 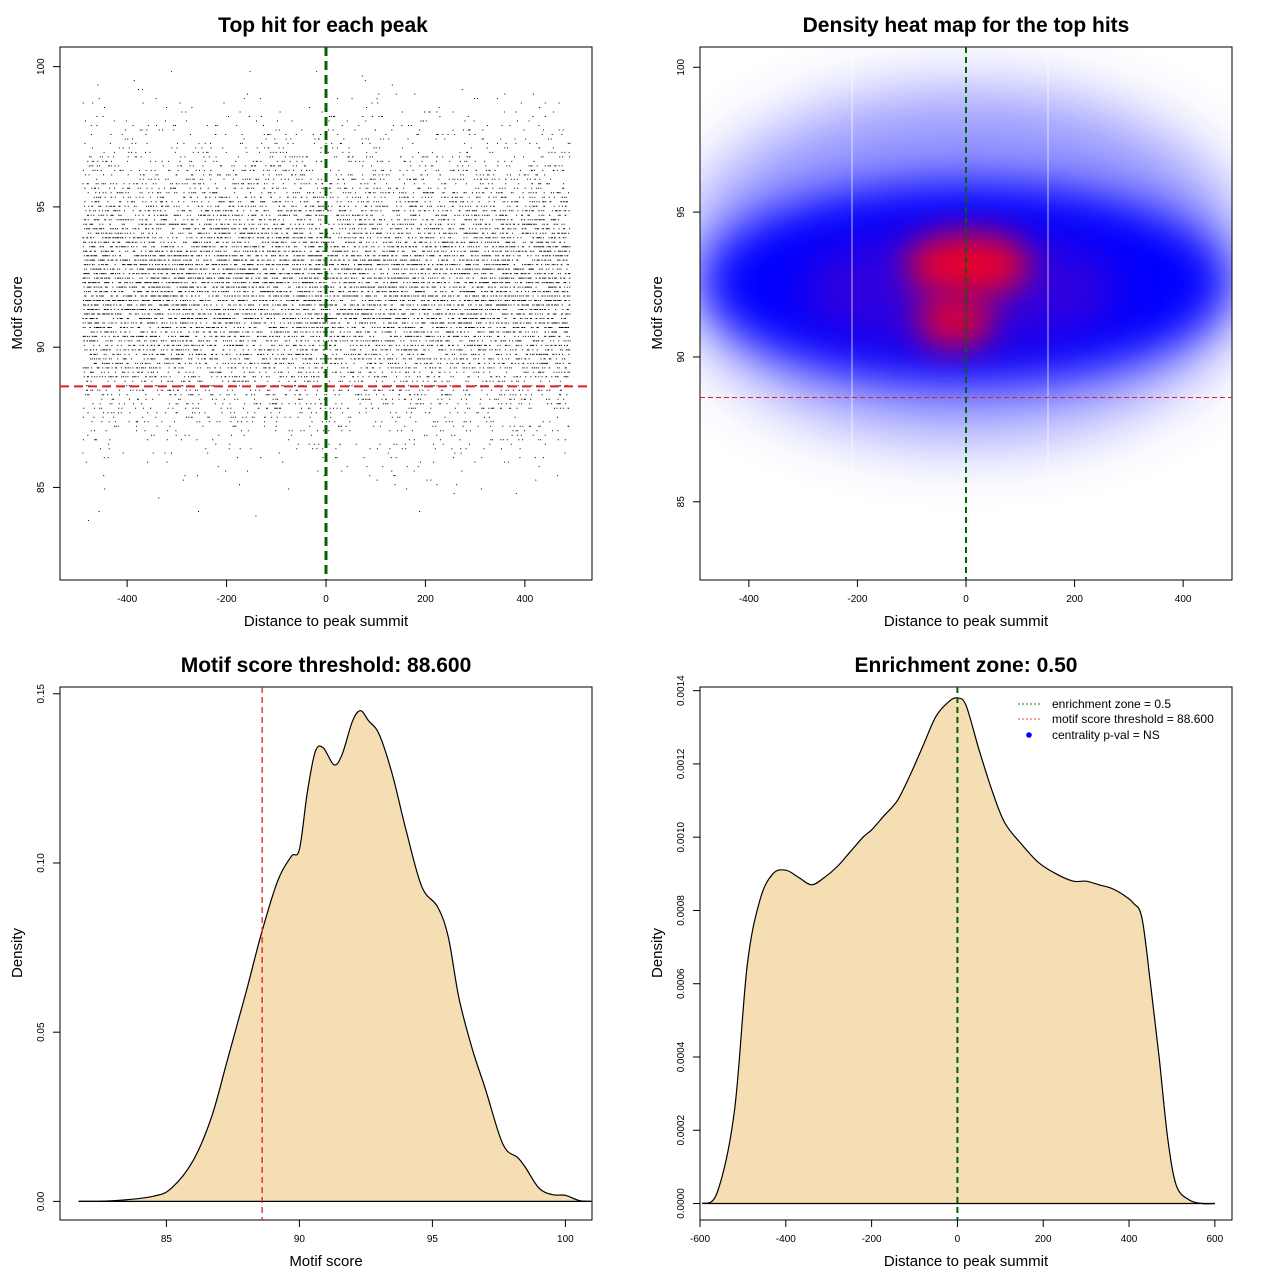 What do you see at coordinates (681, 983) in the screenshot?
I see `y-tick-label: 0.0006` at bounding box center [681, 983].